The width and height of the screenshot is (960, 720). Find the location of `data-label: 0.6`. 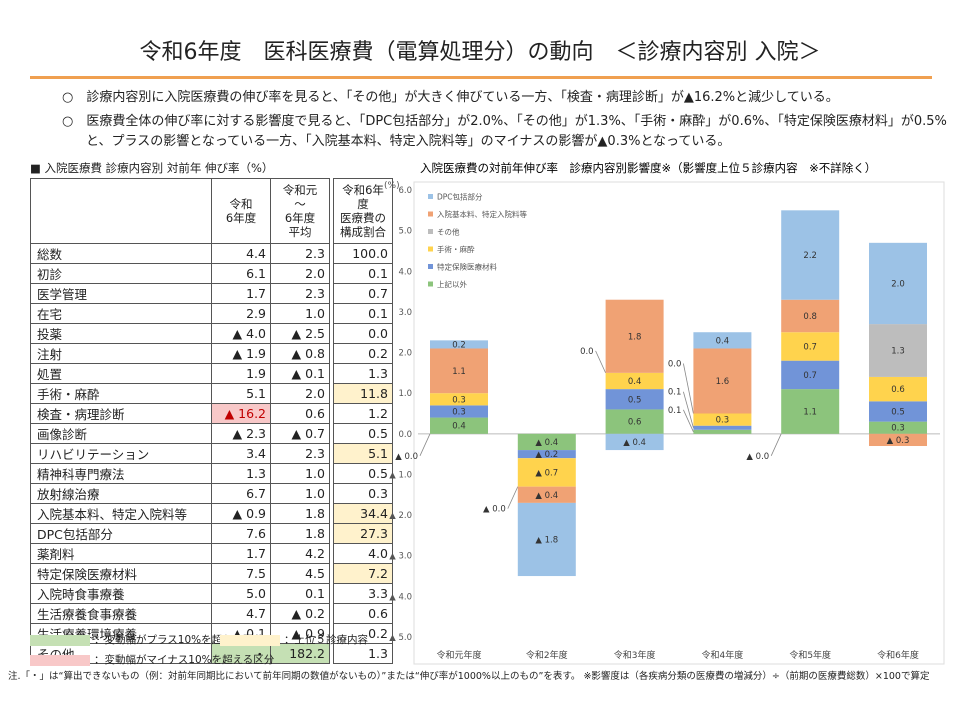

data-label: 0.6 is located at coordinates (635, 423).